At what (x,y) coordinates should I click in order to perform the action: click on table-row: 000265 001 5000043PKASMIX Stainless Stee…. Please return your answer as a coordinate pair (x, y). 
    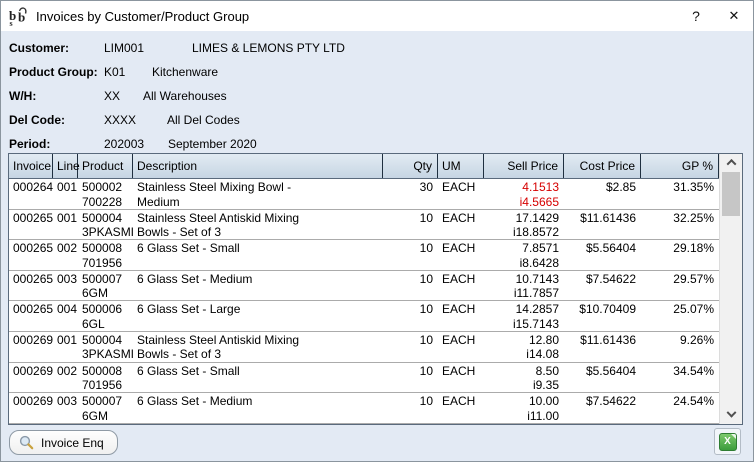
    Looking at the image, I should click on (375, 225).